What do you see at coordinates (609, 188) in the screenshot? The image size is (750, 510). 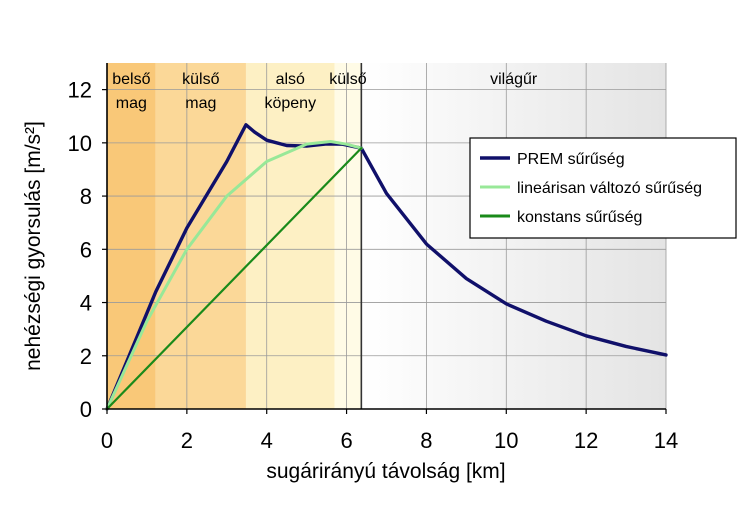 I see `legend-entry: lineárisan változó sűrűség` at bounding box center [609, 188].